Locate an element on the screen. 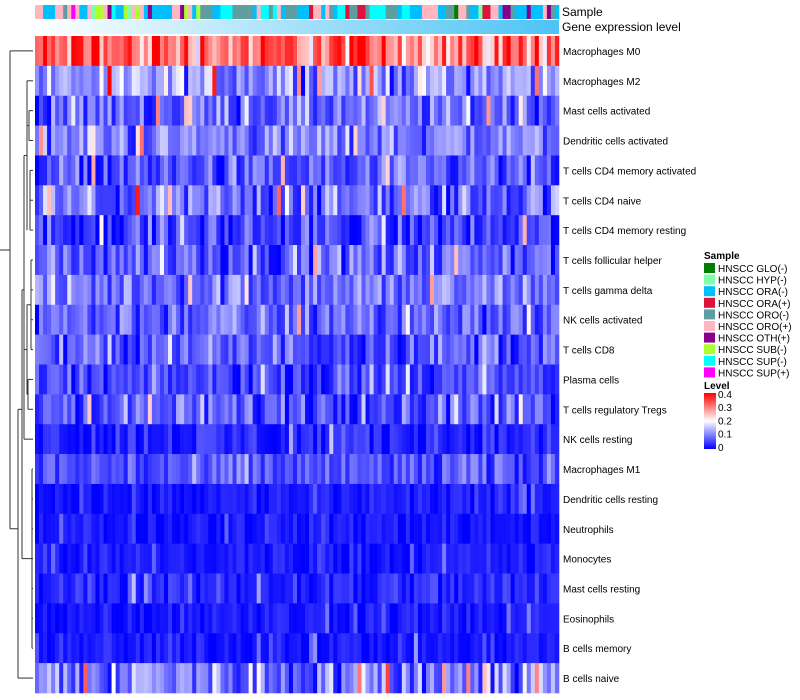 This screenshot has width=800, height=700. row-label: NK cells resting is located at coordinates (597, 440).